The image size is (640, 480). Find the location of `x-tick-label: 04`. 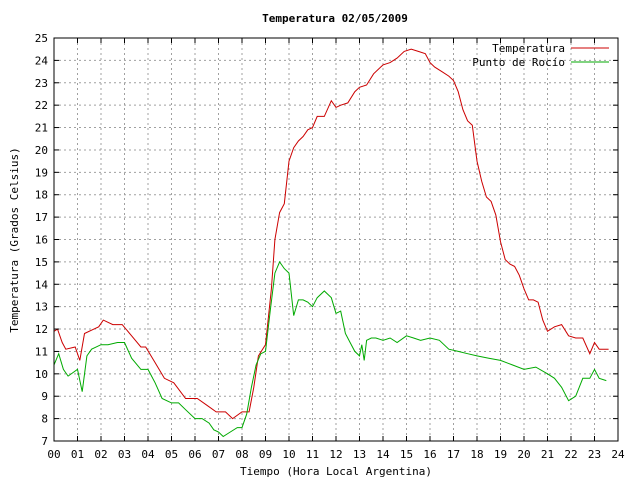

x-tick-label: 04 is located at coordinates (148, 454).